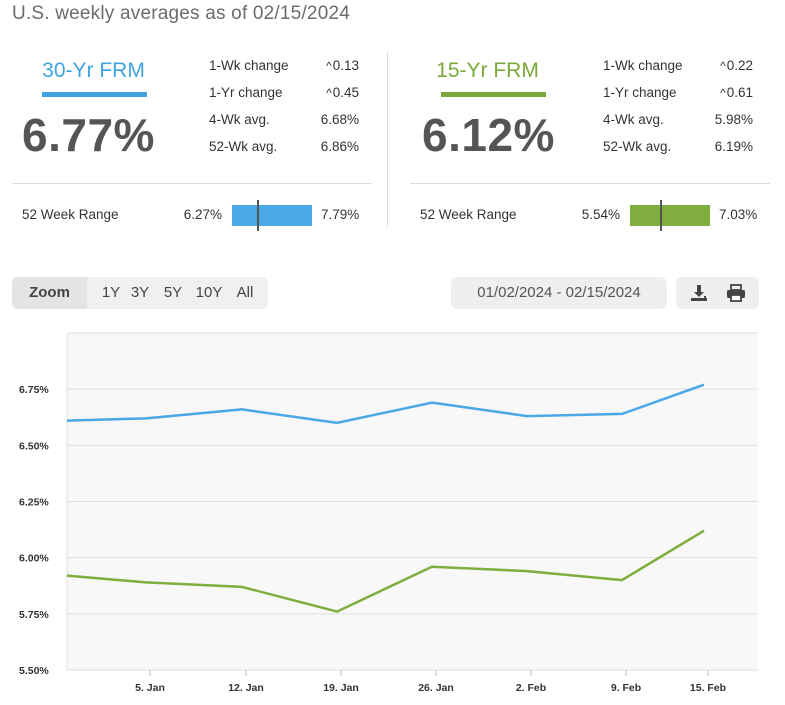 The height and width of the screenshot is (705, 785). What do you see at coordinates (600, 214) in the screenshot?
I see `range-low: 5.54%` at bounding box center [600, 214].